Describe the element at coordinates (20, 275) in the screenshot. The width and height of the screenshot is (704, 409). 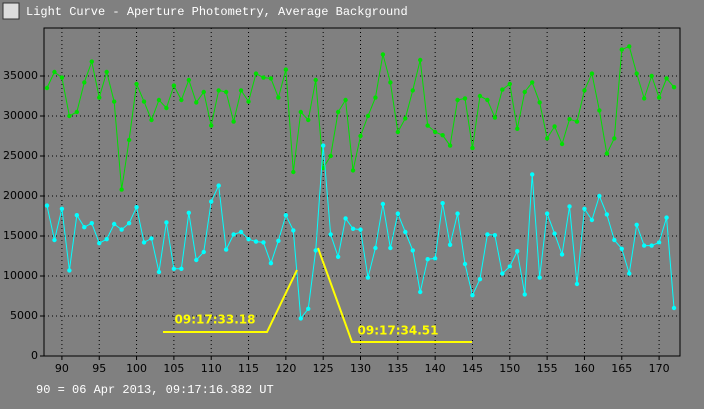
I see `y-tick-label: 10000` at that location.